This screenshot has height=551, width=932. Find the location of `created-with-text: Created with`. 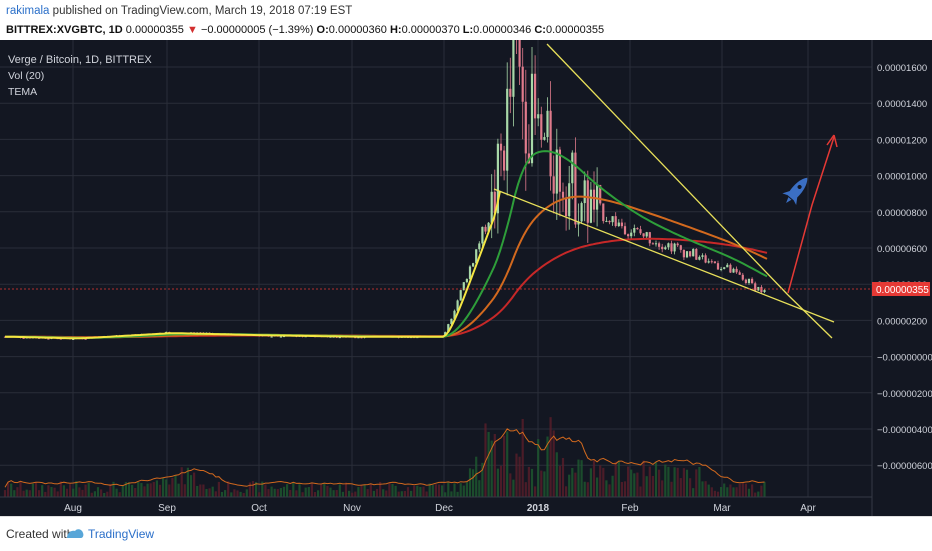

created-with-text: Created with is located at coordinates (40, 534).